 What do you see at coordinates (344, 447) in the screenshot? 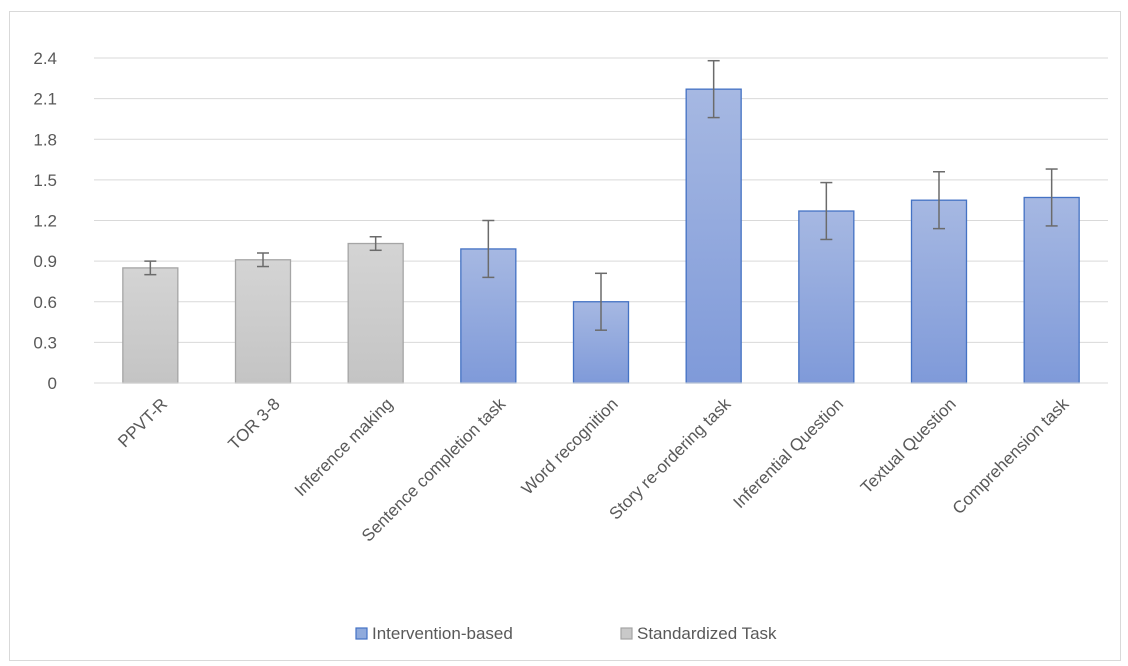
I see `x-tick-label: Inference making` at bounding box center [344, 447].